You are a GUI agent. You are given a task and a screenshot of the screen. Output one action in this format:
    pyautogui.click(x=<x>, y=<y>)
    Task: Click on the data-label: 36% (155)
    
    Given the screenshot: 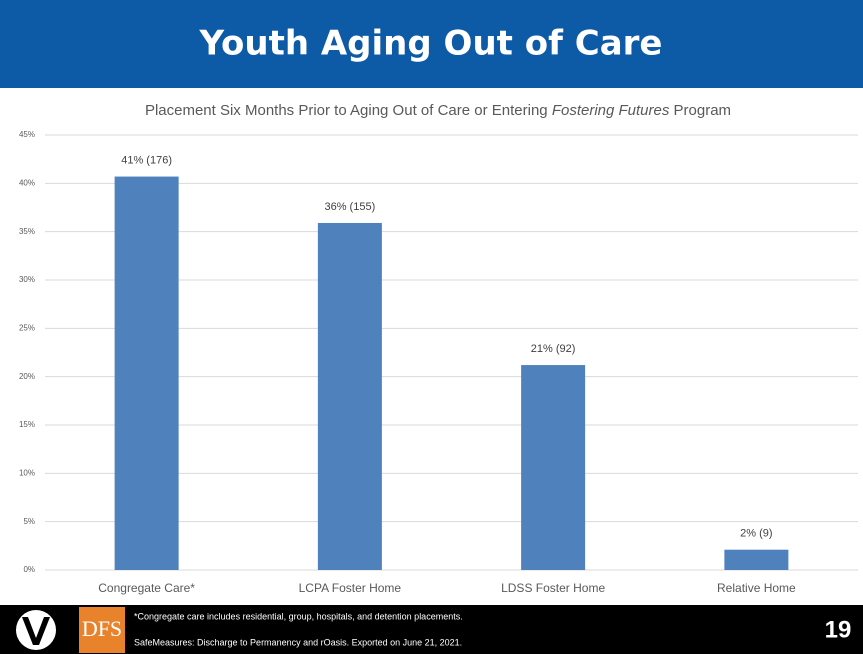 What is the action you would take?
    pyautogui.click(x=349, y=207)
    